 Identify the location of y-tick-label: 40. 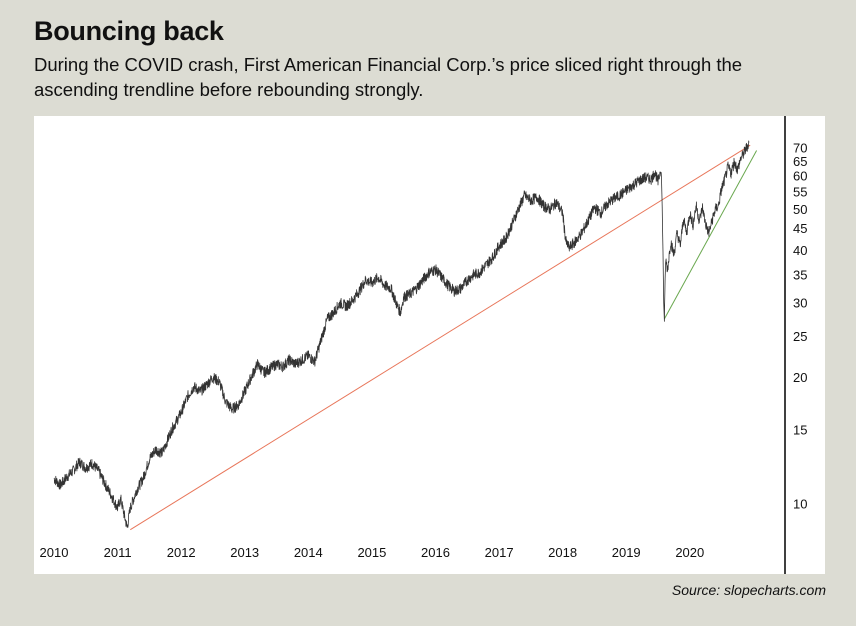
(800, 250).